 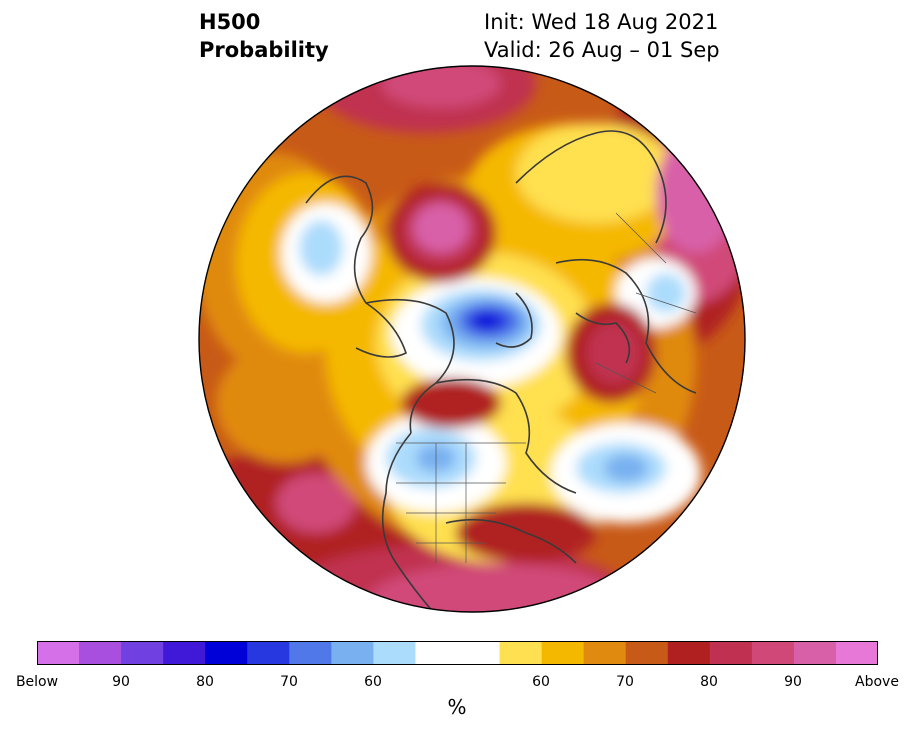 I want to click on map-title: H500 Probability, so click(x=264, y=36).